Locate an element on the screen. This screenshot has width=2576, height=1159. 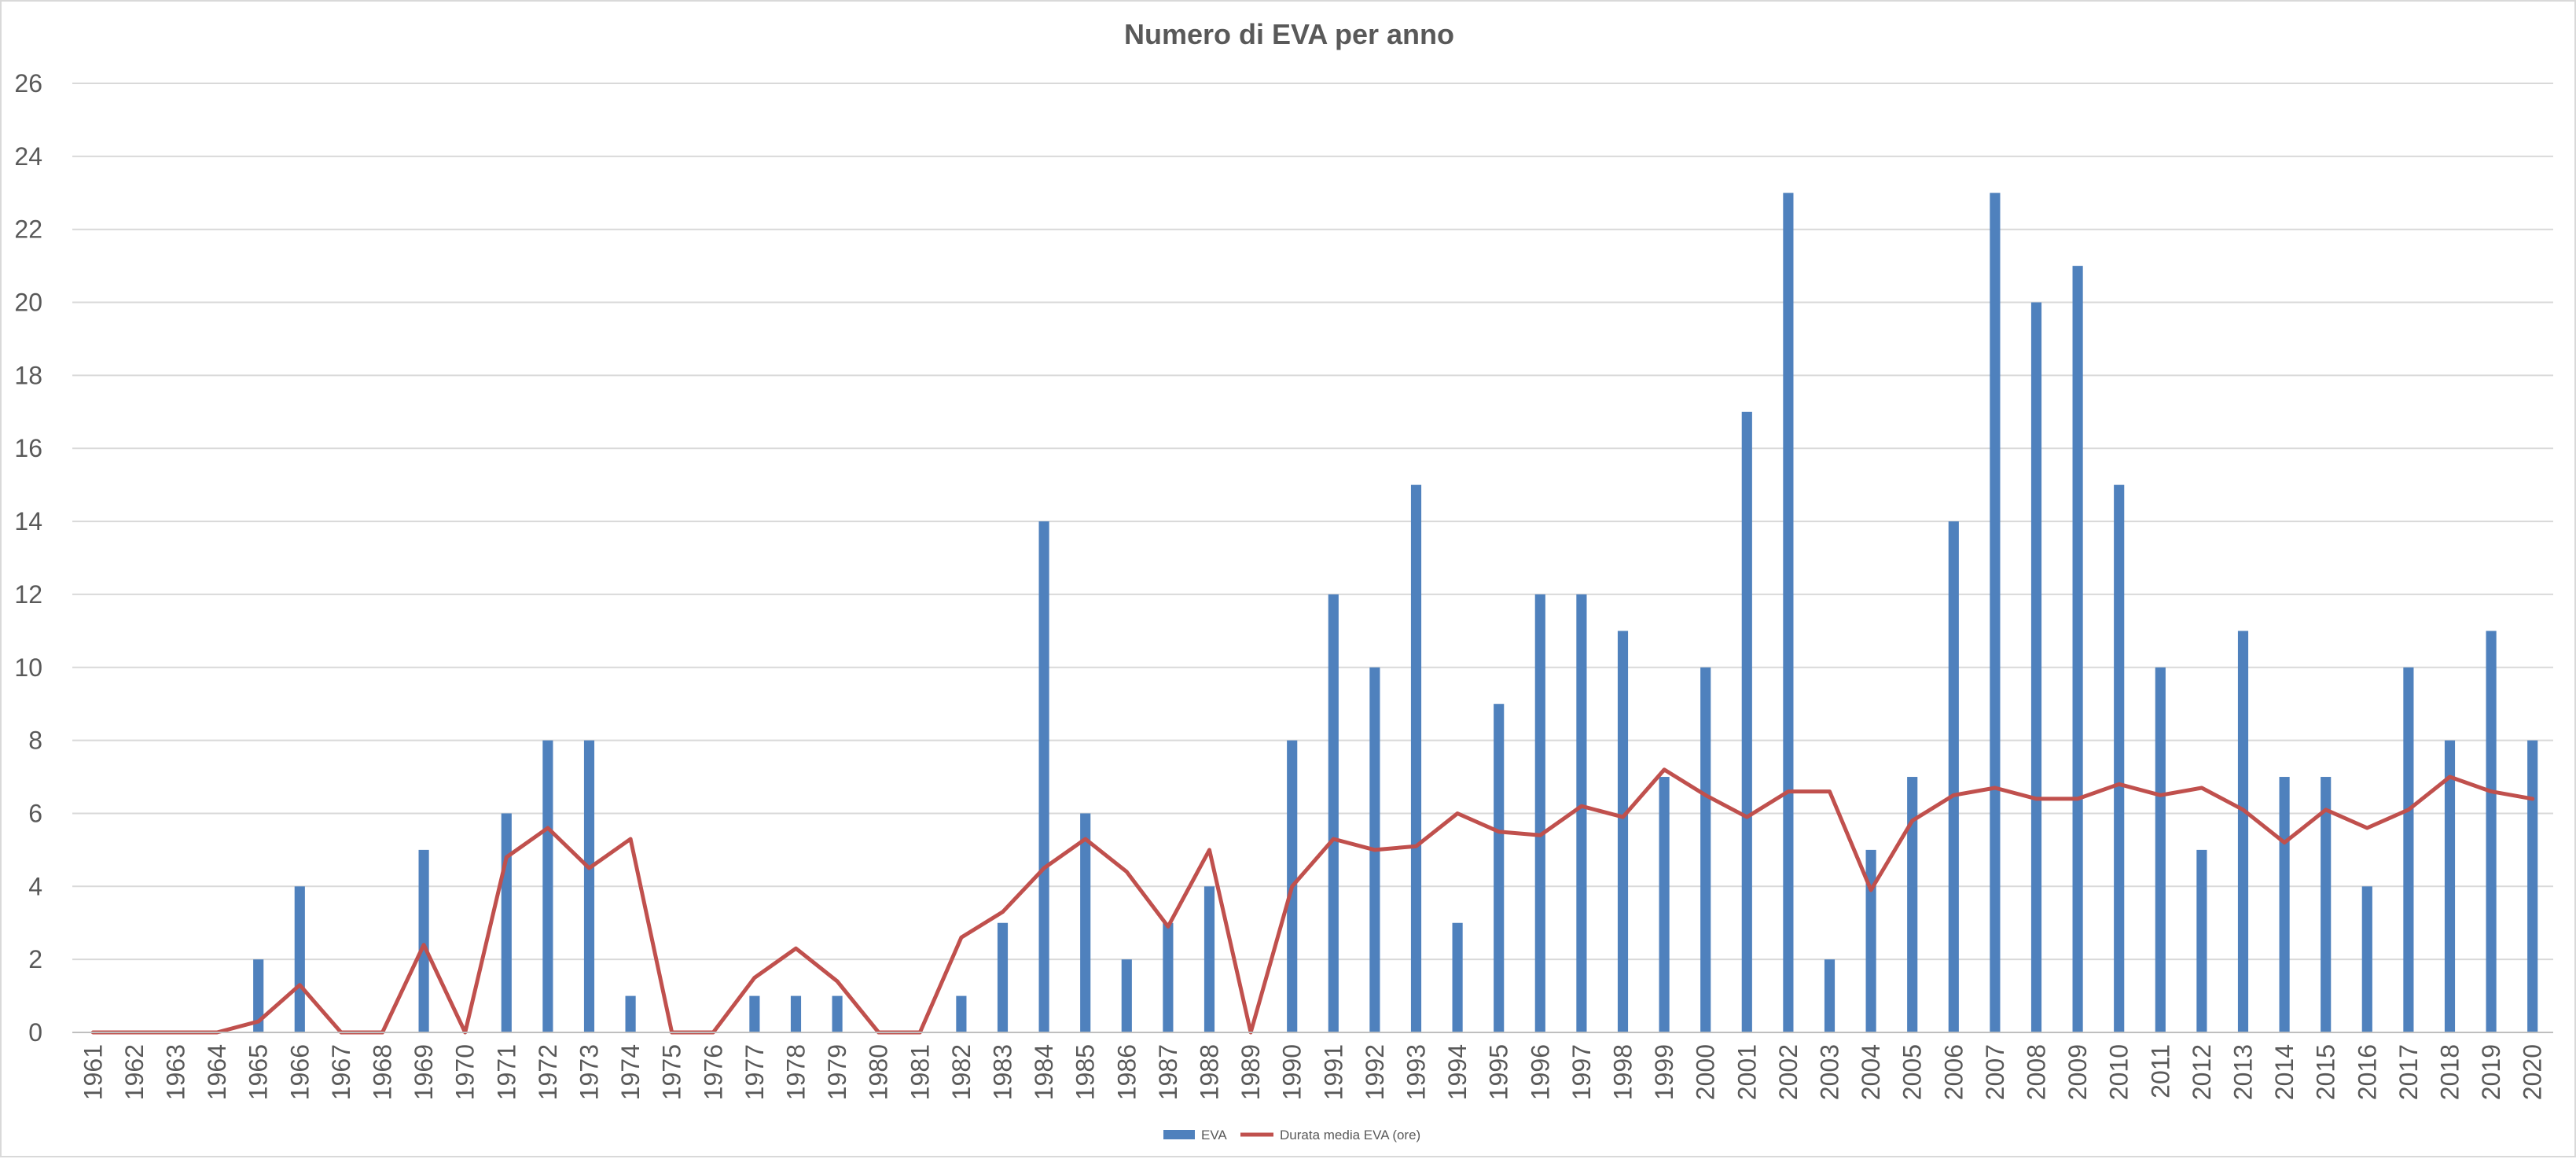
chart-title: Numero di EVA per anno is located at coordinates (1289, 34).